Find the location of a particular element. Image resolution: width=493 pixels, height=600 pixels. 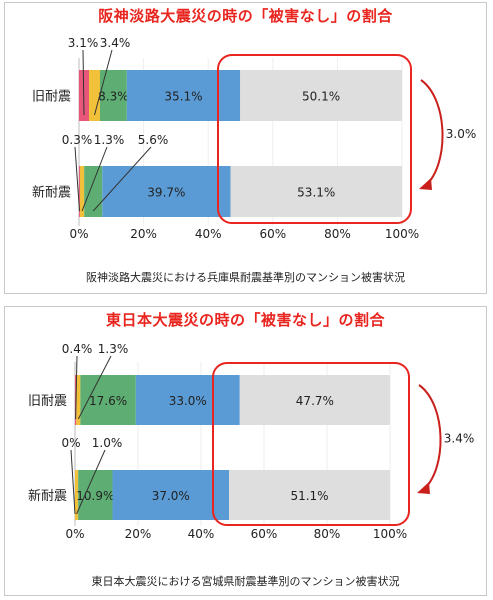

chart-title: 阪神淡路大震災の時の「被害なし」の割合 is located at coordinates (245, 16).